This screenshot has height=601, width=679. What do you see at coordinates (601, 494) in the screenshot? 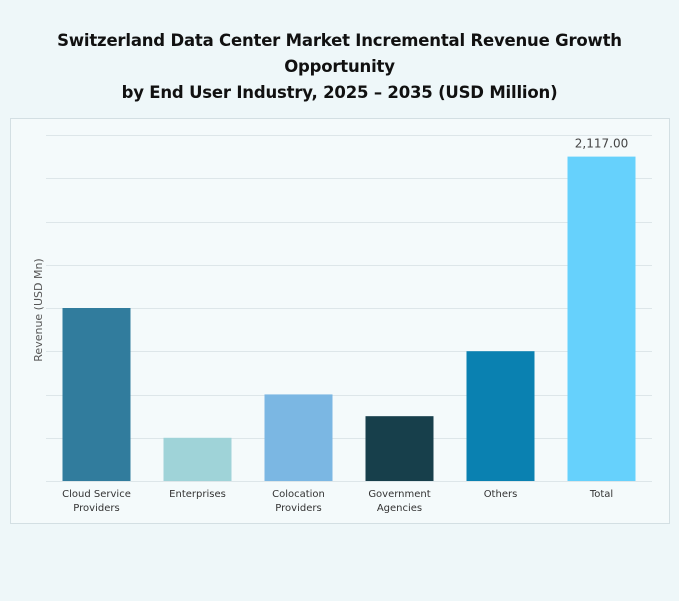
I see `x-tick-label: Total` at bounding box center [601, 494].